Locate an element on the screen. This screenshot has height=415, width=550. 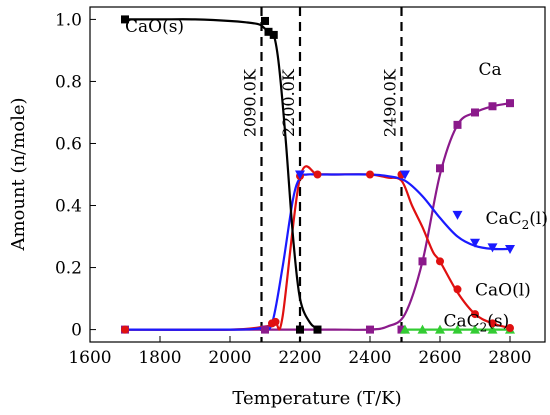
x-tick-label: 2000 is located at coordinates (229, 358).